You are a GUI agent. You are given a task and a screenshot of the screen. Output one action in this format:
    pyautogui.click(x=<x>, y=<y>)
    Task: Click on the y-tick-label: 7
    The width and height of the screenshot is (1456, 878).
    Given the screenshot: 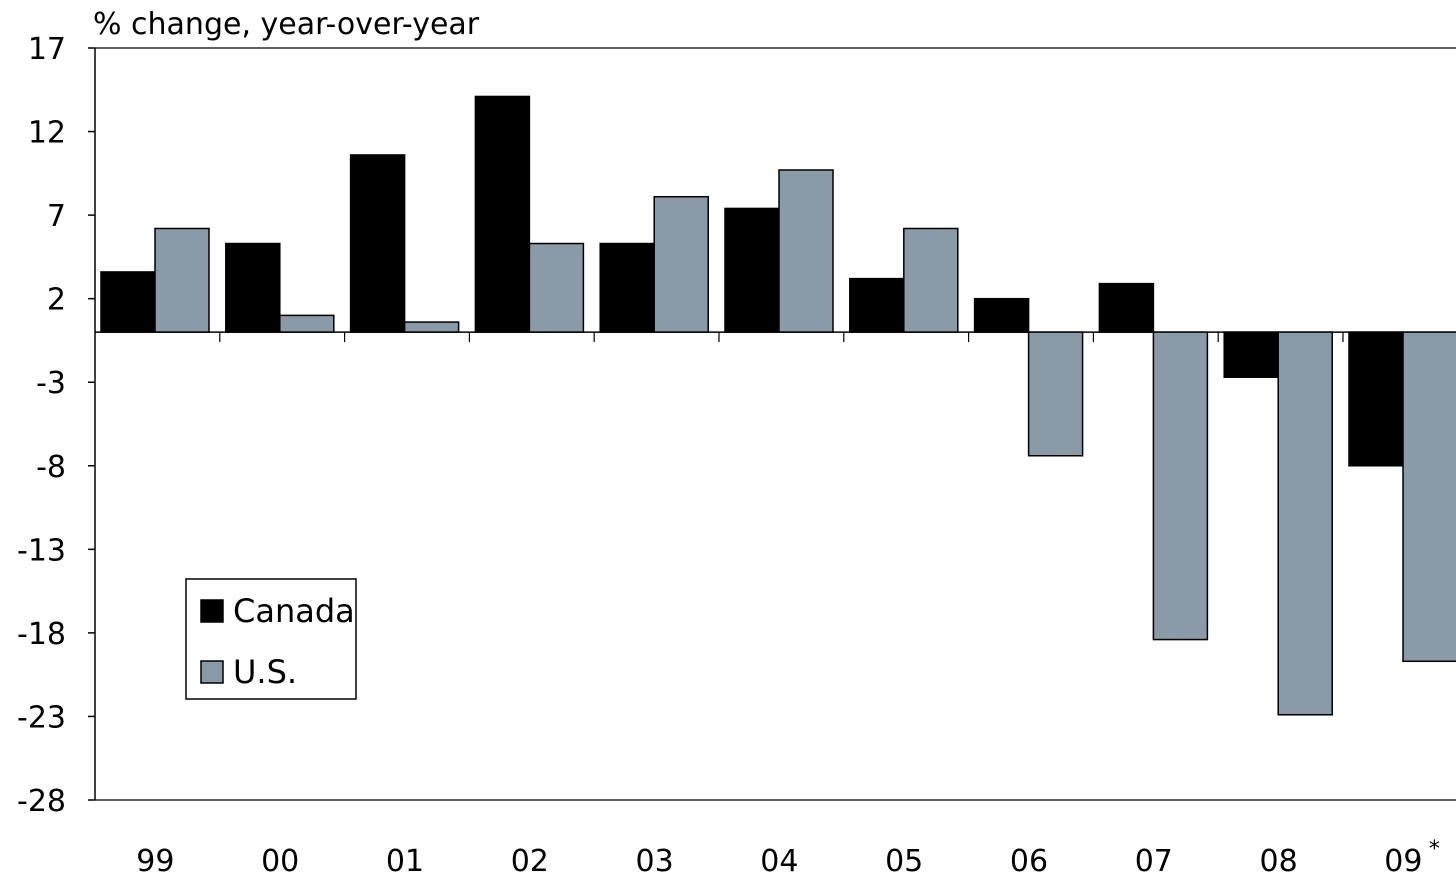 What is the action you would take?
    pyautogui.click(x=56, y=216)
    